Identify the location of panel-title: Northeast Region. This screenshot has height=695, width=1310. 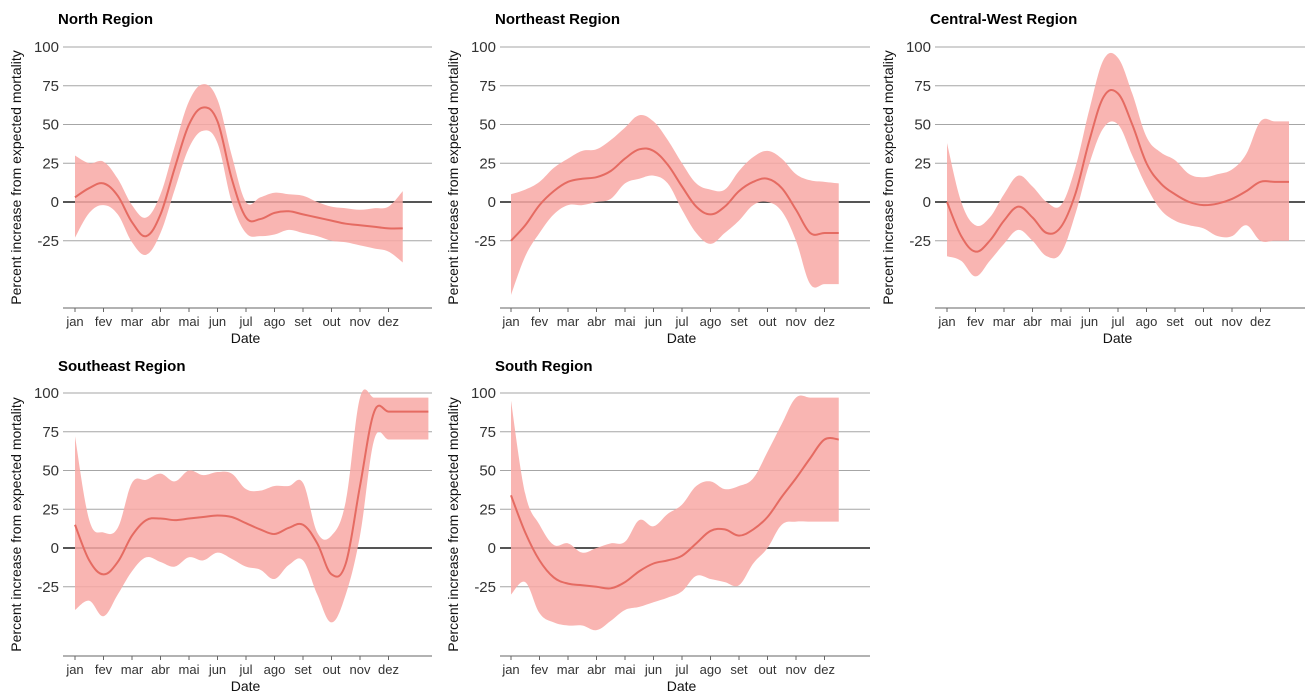
(557, 19).